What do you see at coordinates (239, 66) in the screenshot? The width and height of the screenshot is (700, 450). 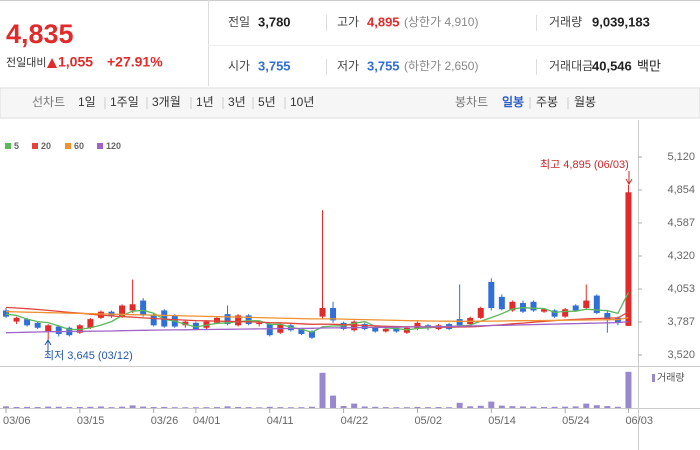 I see `stat-label: 시가` at bounding box center [239, 66].